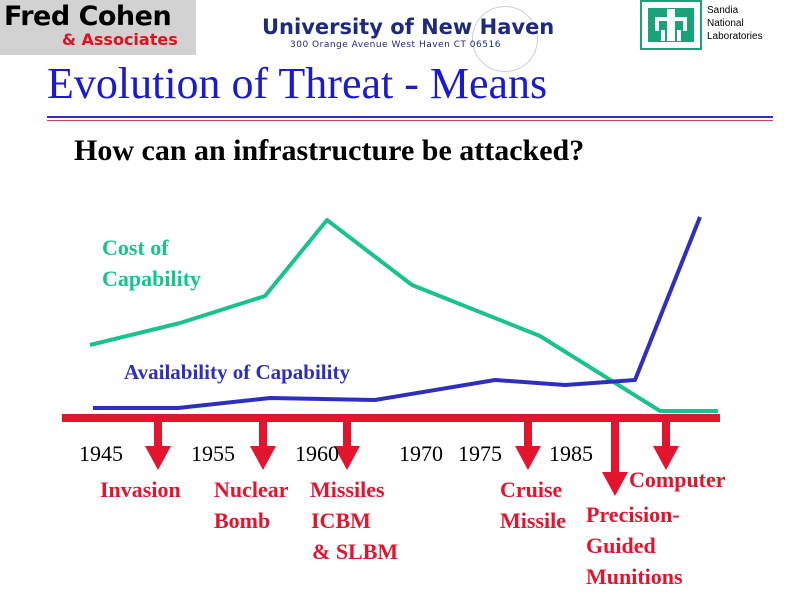 This screenshot has height=600, width=800. Describe the element at coordinates (421, 453) in the screenshot. I see `year-label: 1970` at that location.